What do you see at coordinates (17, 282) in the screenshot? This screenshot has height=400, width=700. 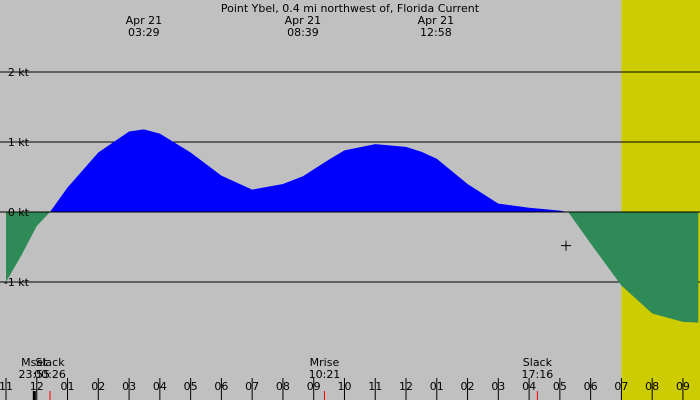 I see `y-tick-label: -1 kt` at bounding box center [17, 282].